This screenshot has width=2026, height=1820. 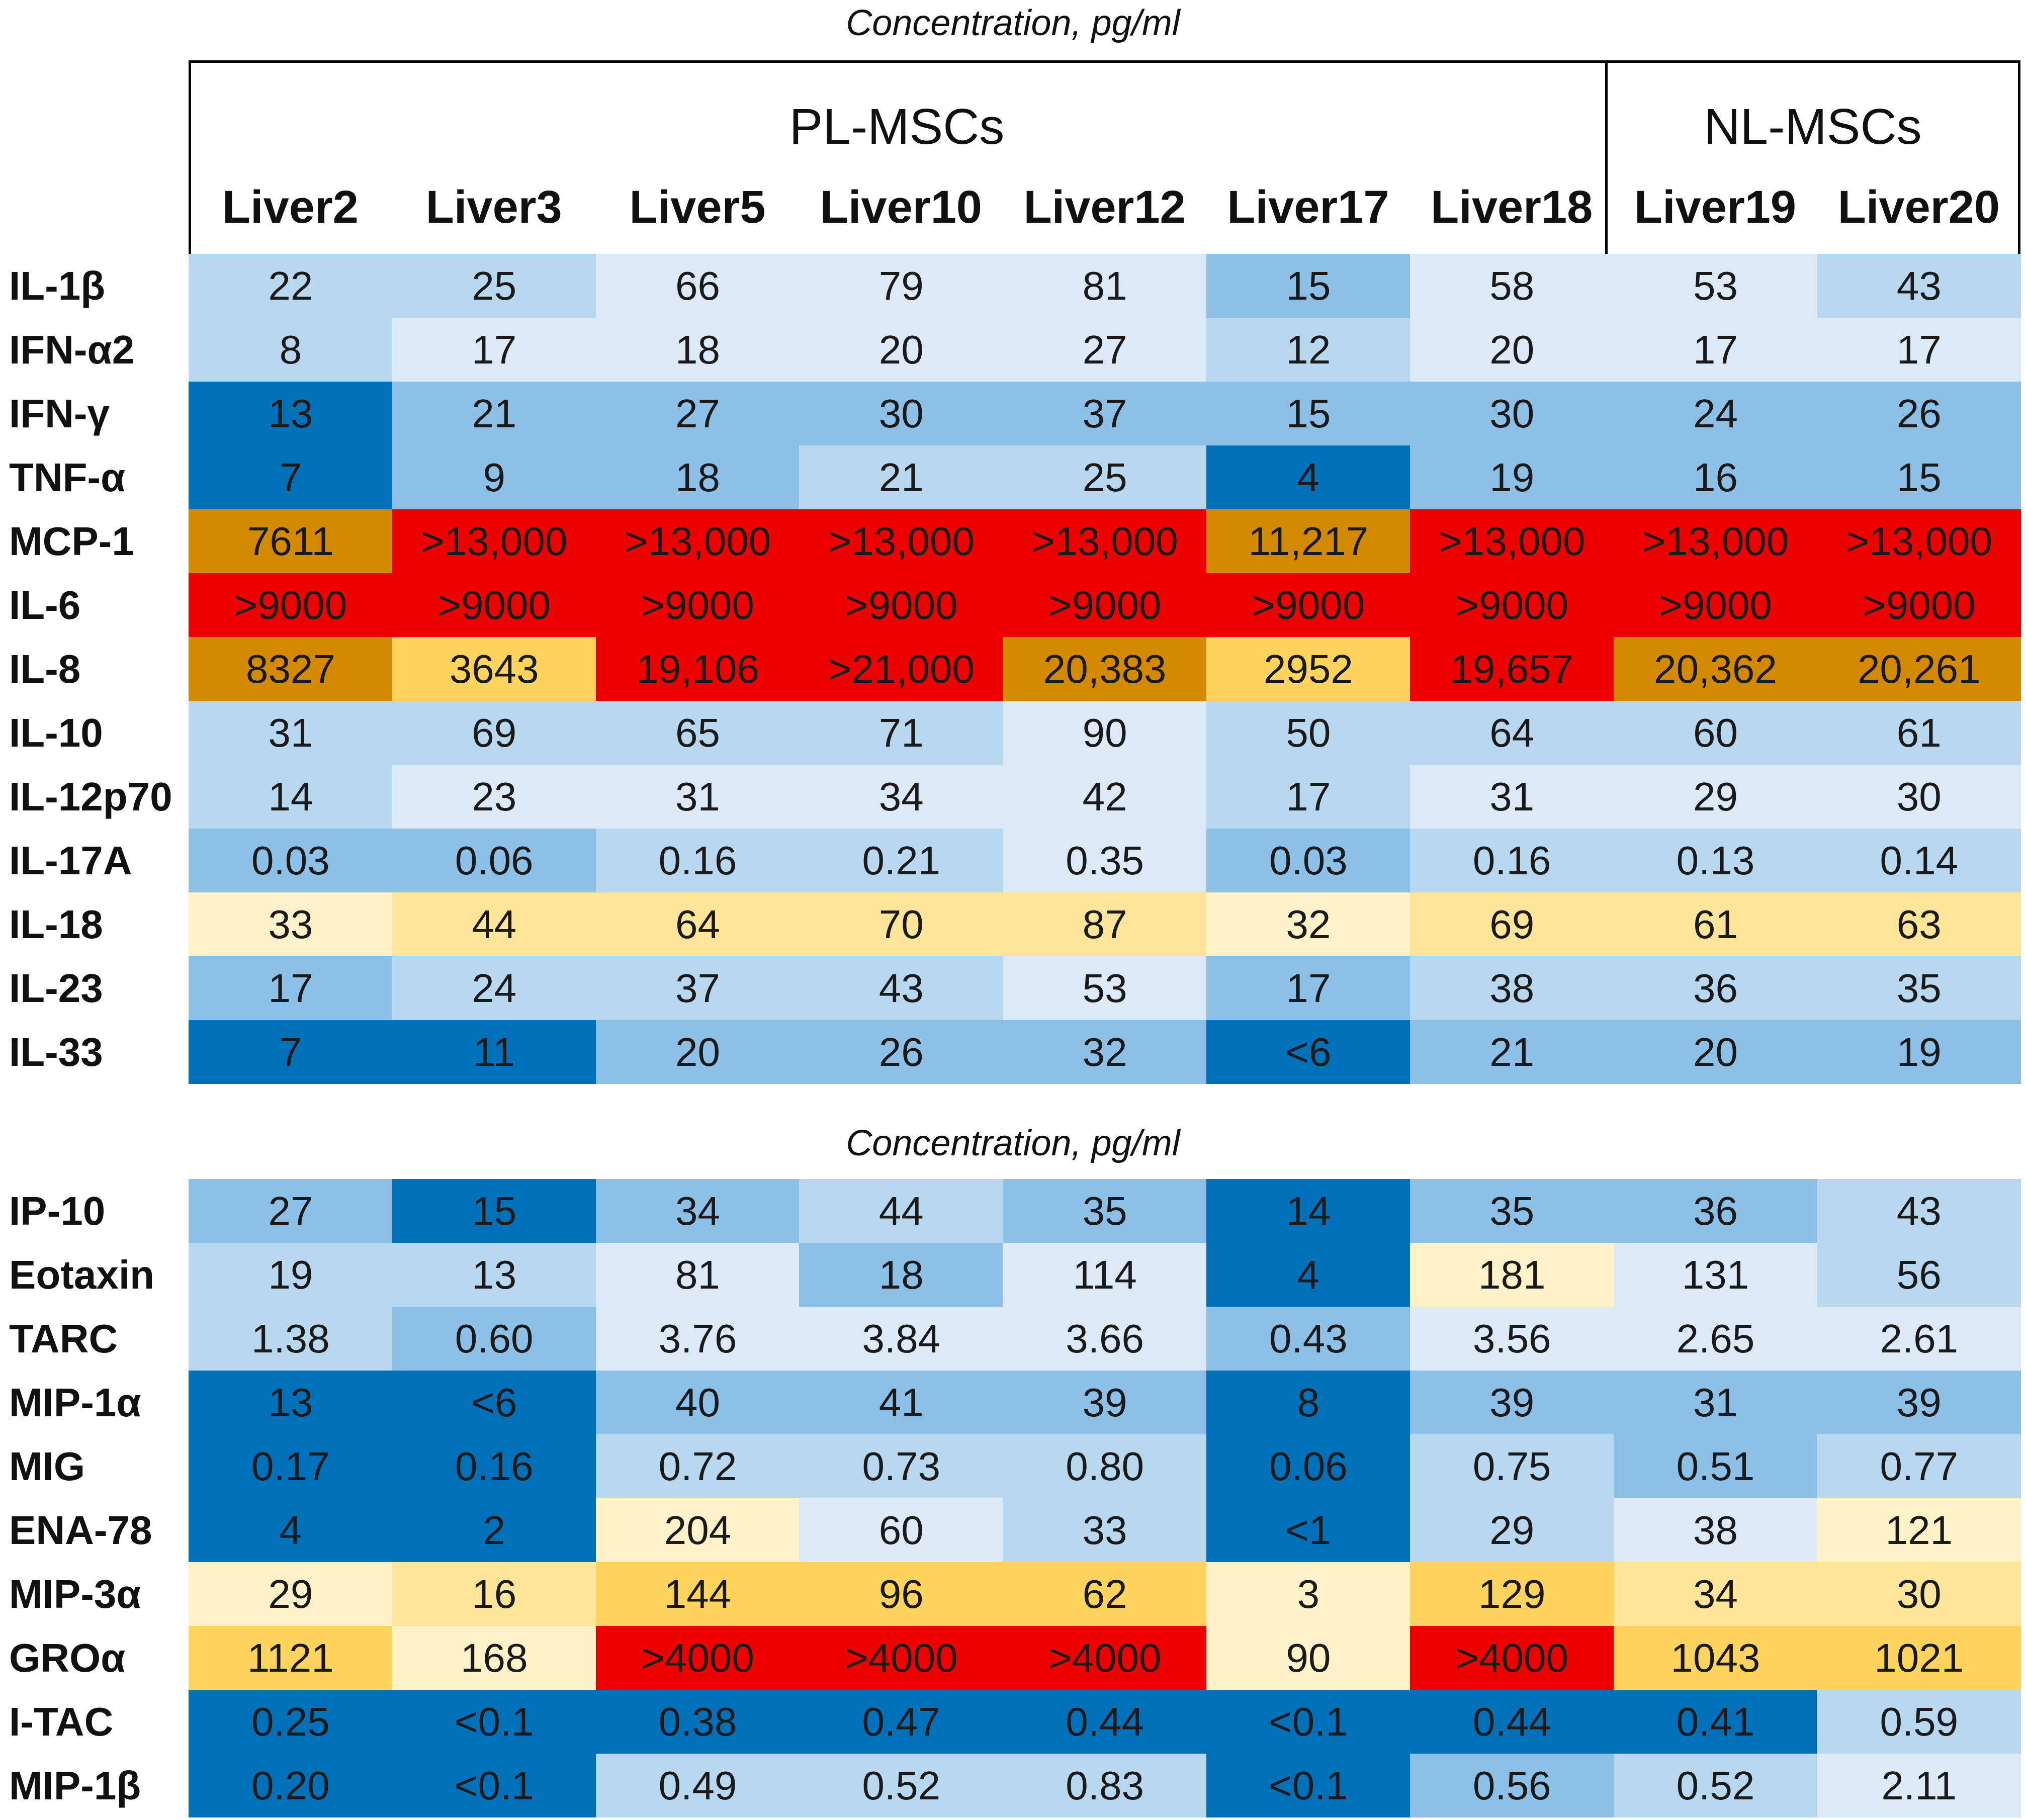 I want to click on row-label: IL-23, so click(x=56, y=988).